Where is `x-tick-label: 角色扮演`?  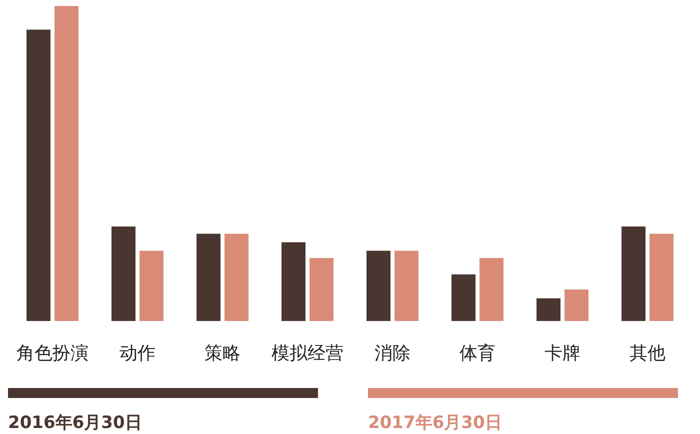 x-tick-label: 角色扮演 is located at coordinates (52, 353).